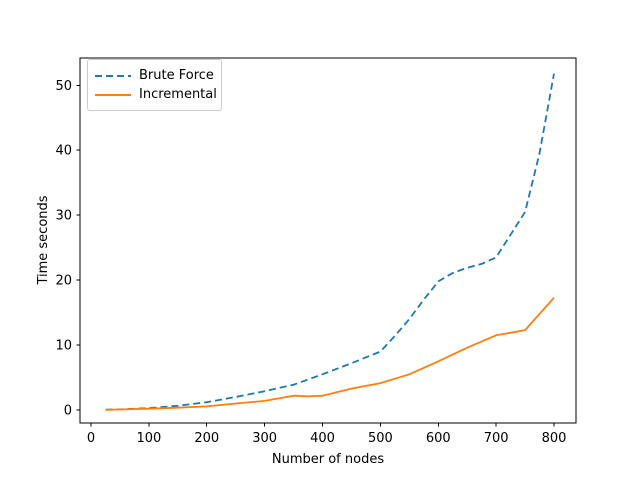 Image resolution: width=640 pixels, height=480 pixels. What do you see at coordinates (264, 438) in the screenshot?
I see `x-tick-label: 300` at bounding box center [264, 438].